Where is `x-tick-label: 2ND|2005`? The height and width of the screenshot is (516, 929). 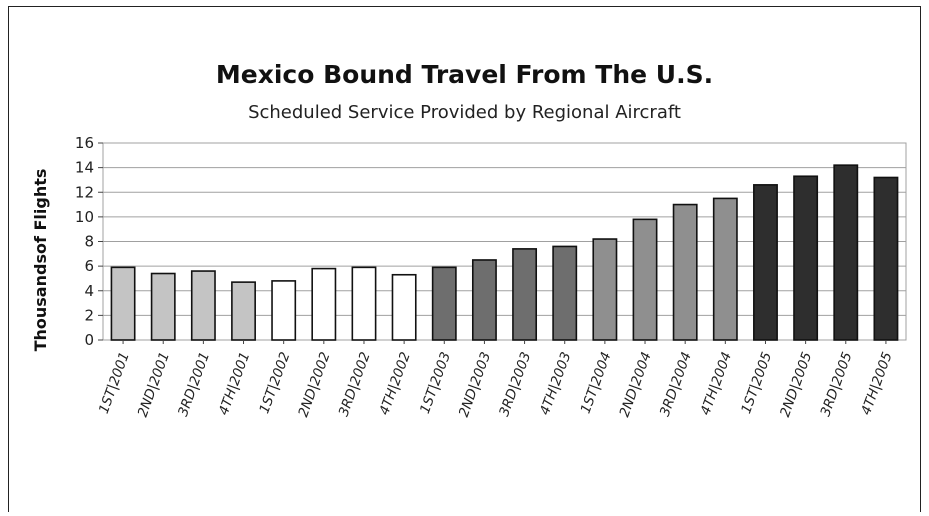
x-tick-label: 2ND|2005 is located at coordinates (796, 384).